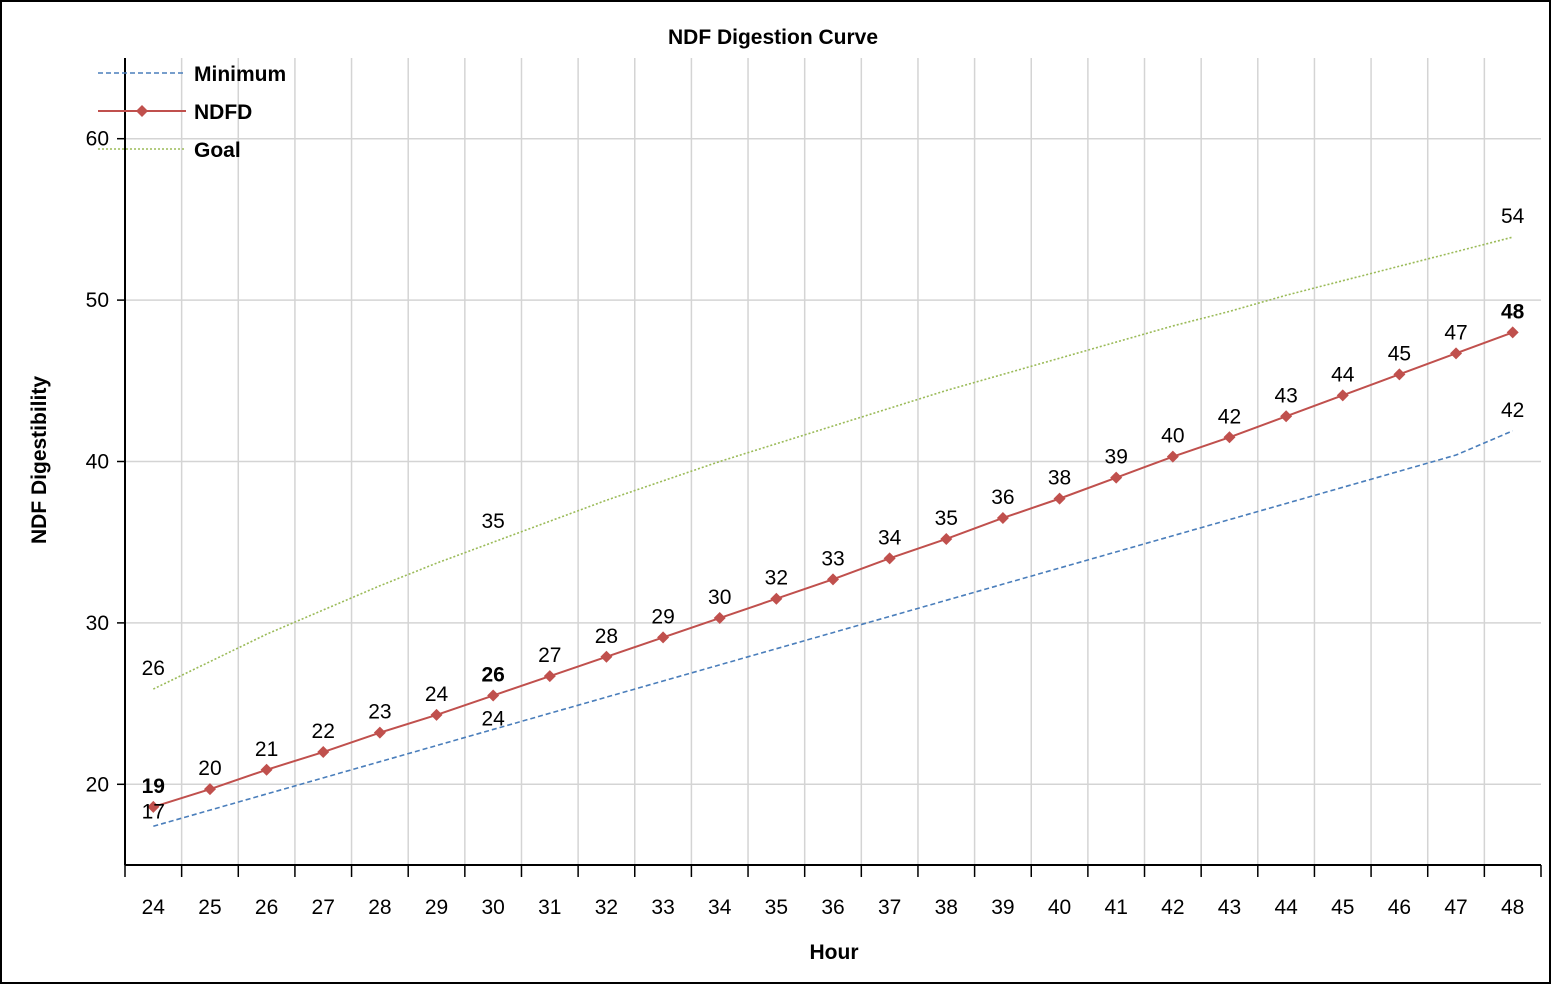  I want to click on data-label-ndfd: 40, so click(1172, 436).